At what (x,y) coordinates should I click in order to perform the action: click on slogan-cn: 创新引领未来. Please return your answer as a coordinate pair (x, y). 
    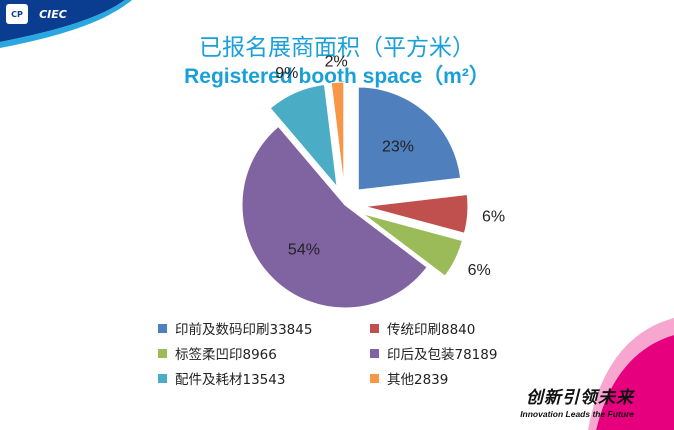
    Looking at the image, I should click on (580, 398).